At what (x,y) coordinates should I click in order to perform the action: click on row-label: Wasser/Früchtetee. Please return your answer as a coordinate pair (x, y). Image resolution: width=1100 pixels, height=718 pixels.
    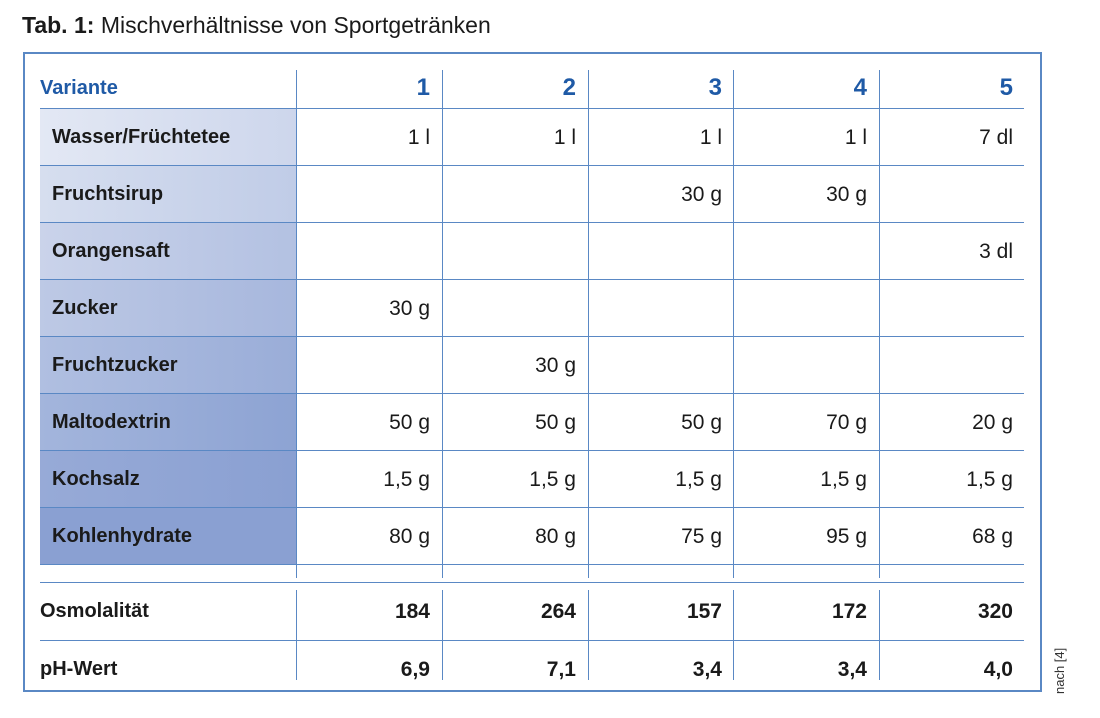
    Looking at the image, I should click on (168, 137).